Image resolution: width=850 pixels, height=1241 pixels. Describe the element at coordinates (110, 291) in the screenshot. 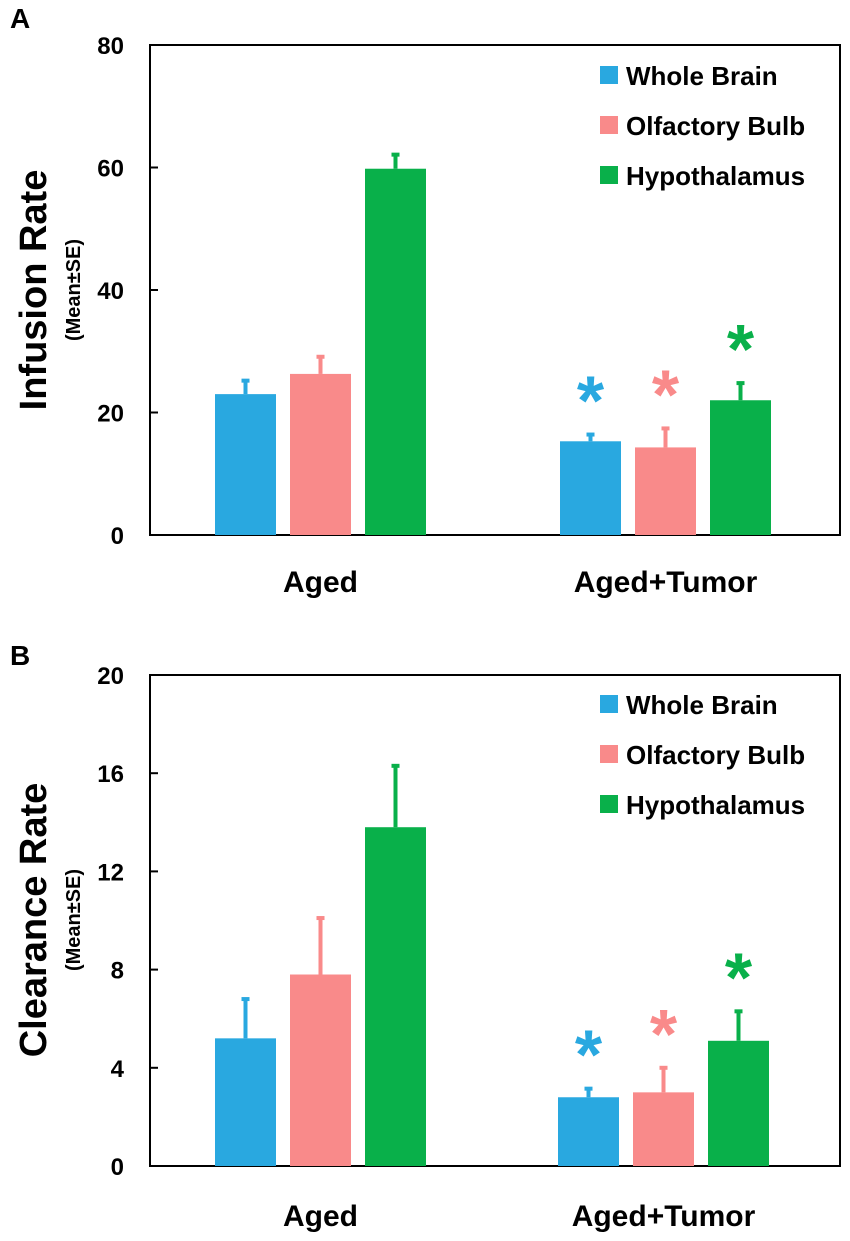

I see `y-tick-label: 40` at that location.